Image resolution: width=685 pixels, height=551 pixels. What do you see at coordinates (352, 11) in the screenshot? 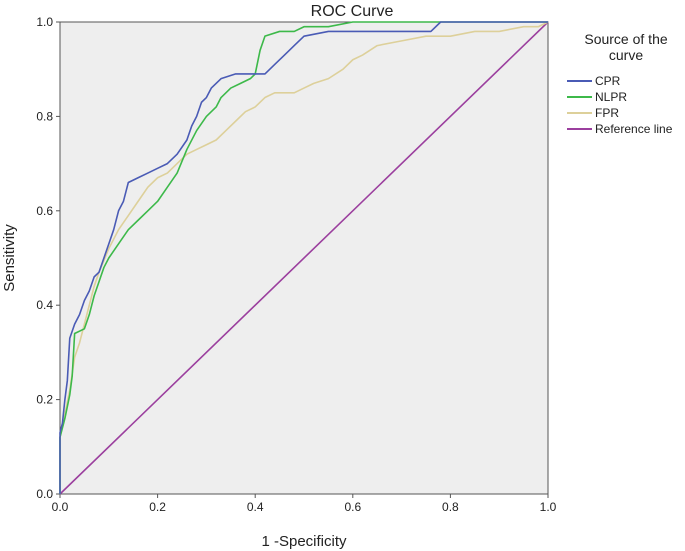
I see `chart-title: ROC Curve` at bounding box center [352, 11].